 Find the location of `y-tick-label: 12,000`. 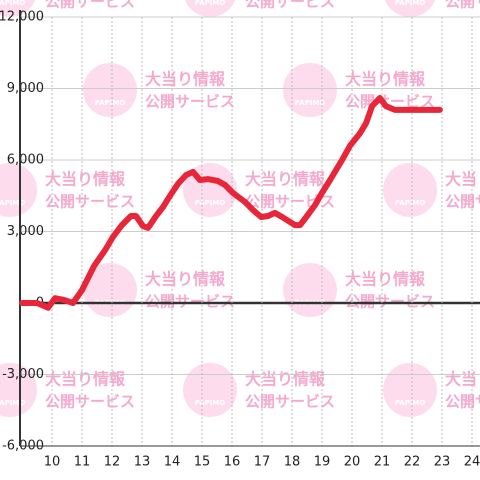

y-tick-label: 12,000 is located at coordinates (22, 17).